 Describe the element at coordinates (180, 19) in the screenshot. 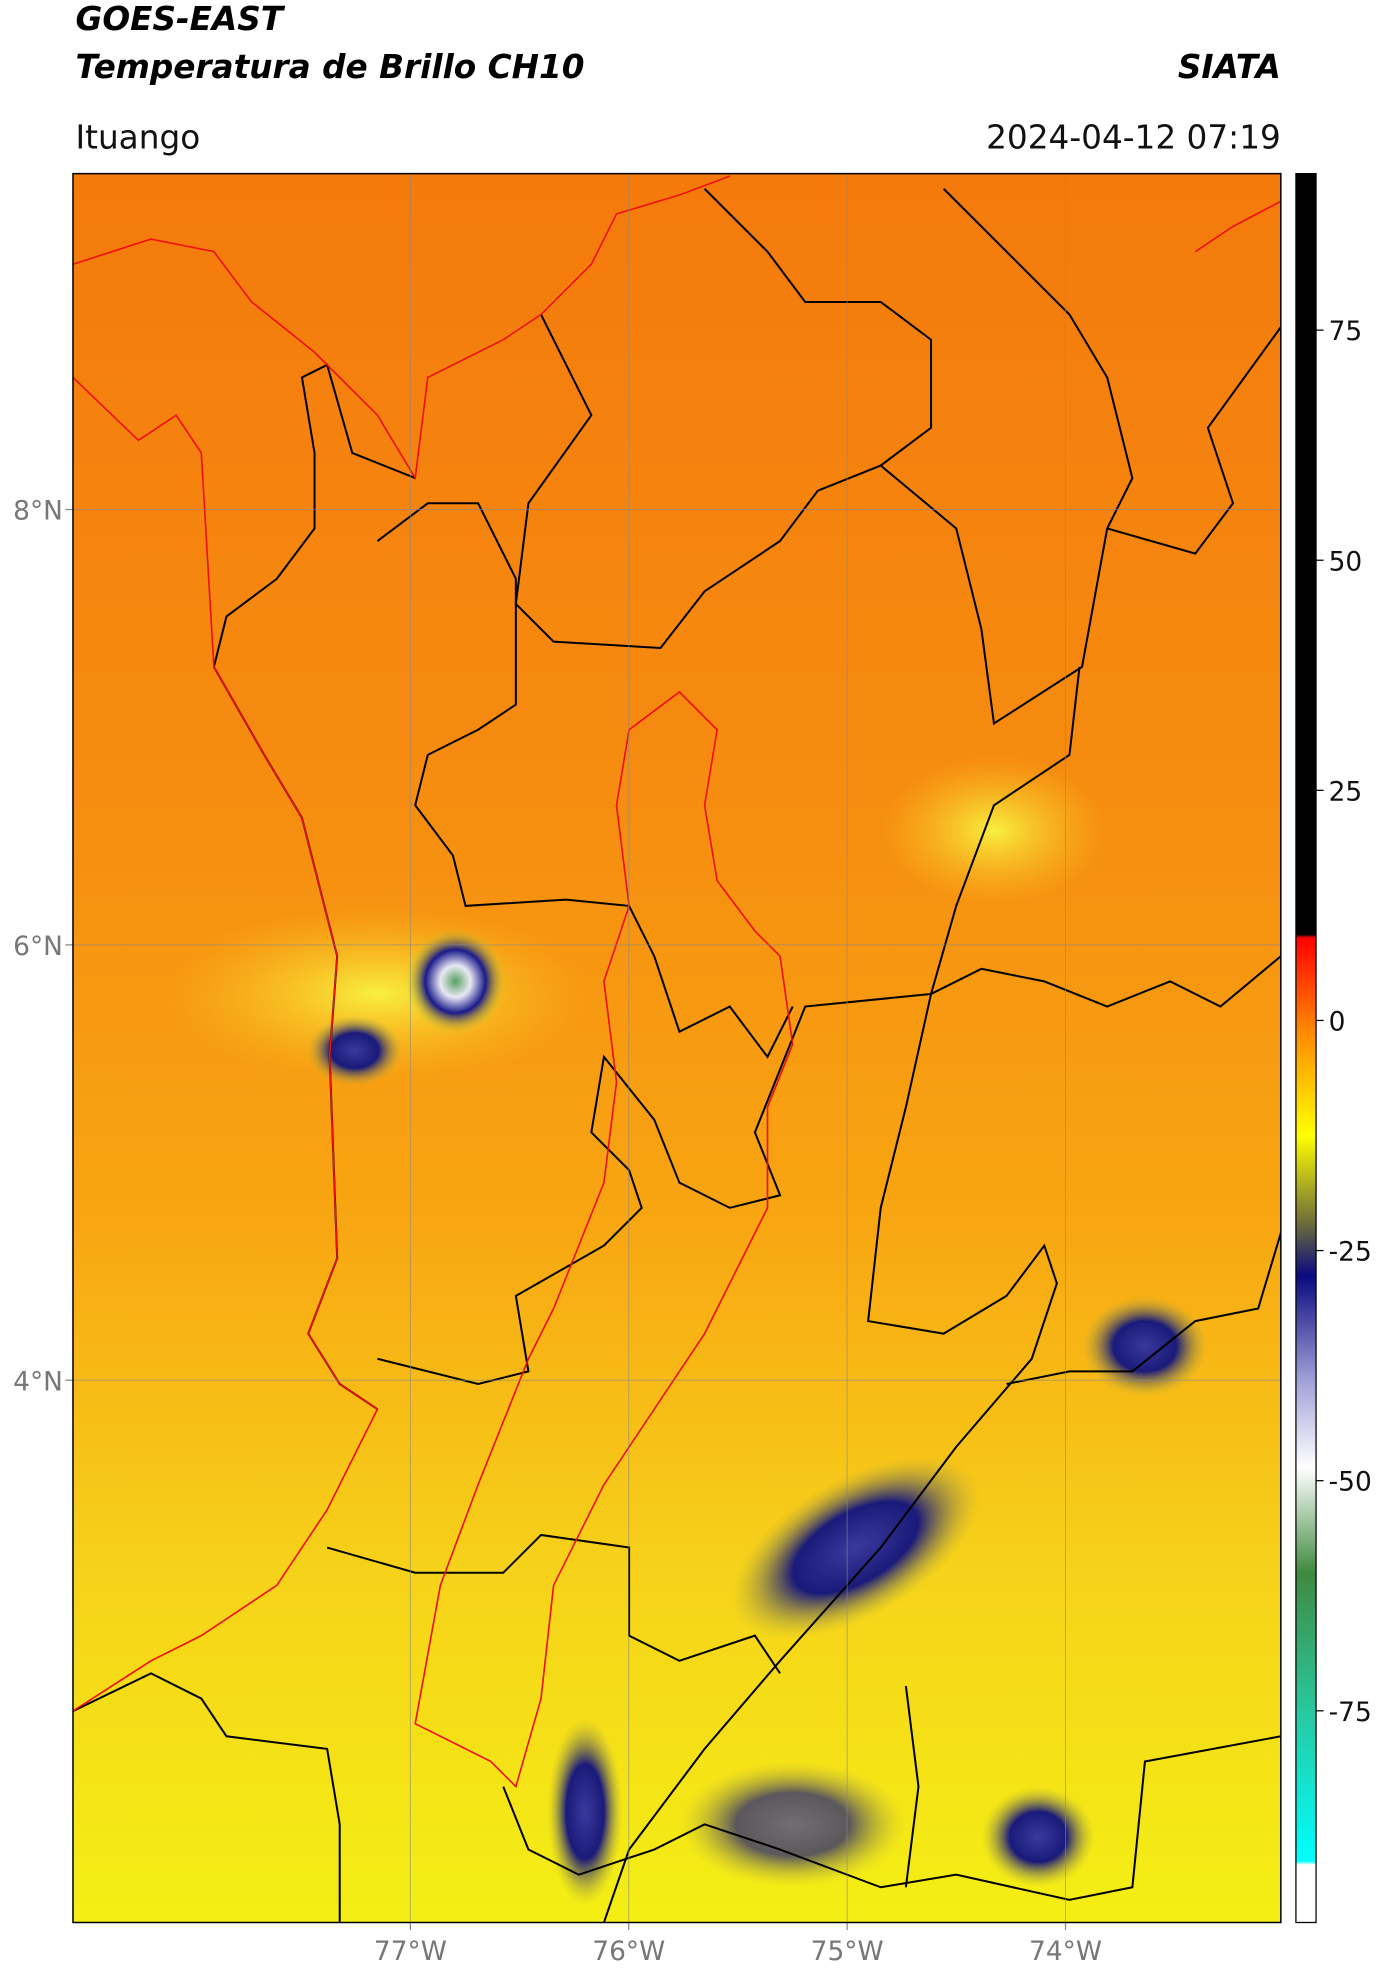

I see `title-line: GOES-EAST` at that location.